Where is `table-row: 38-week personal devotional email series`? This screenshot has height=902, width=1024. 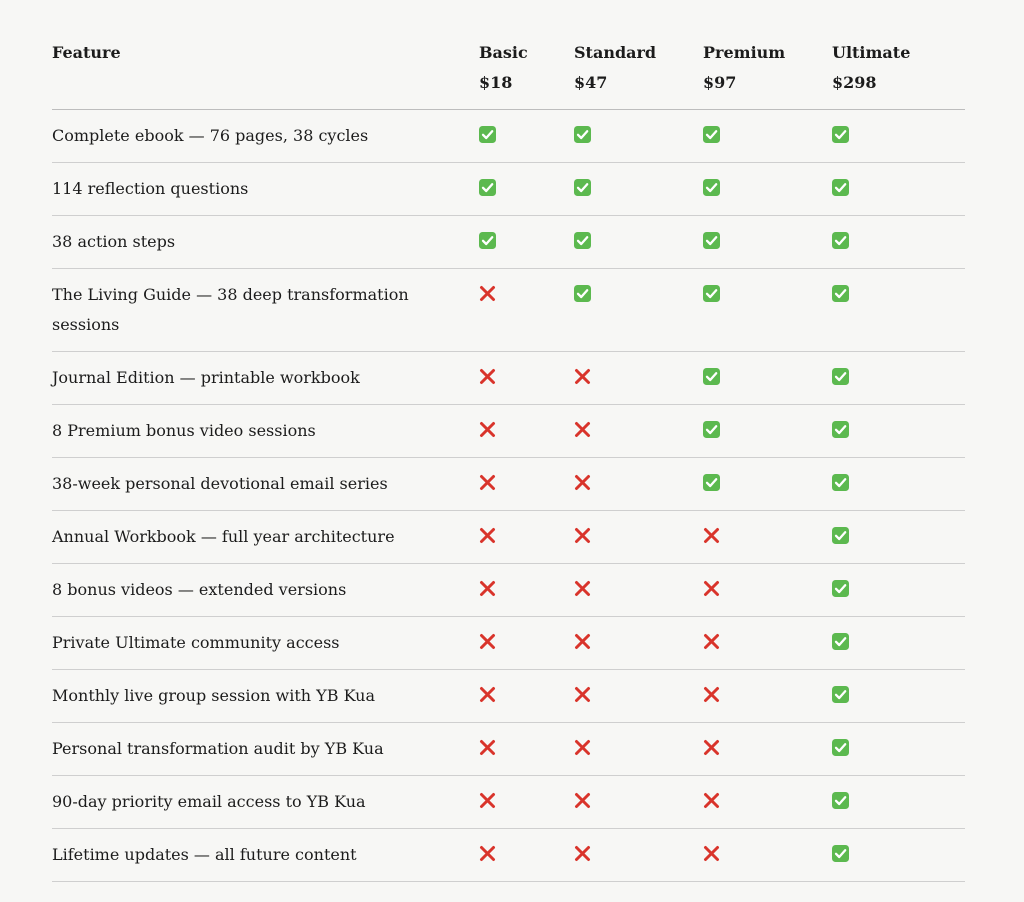
table-row: 38-week personal devotional email series is located at coordinates (508, 484).